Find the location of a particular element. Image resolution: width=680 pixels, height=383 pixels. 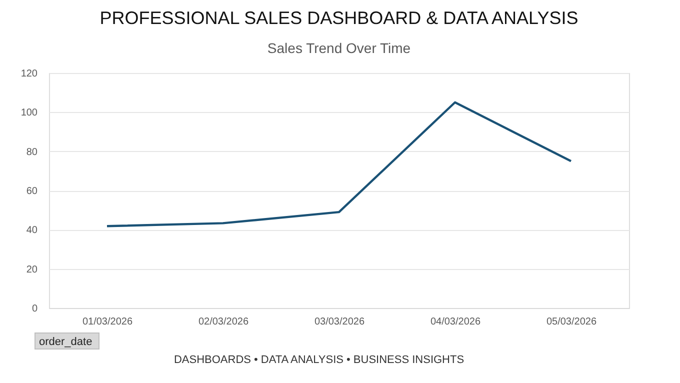

y-tick-label: 120 is located at coordinates (29, 74).